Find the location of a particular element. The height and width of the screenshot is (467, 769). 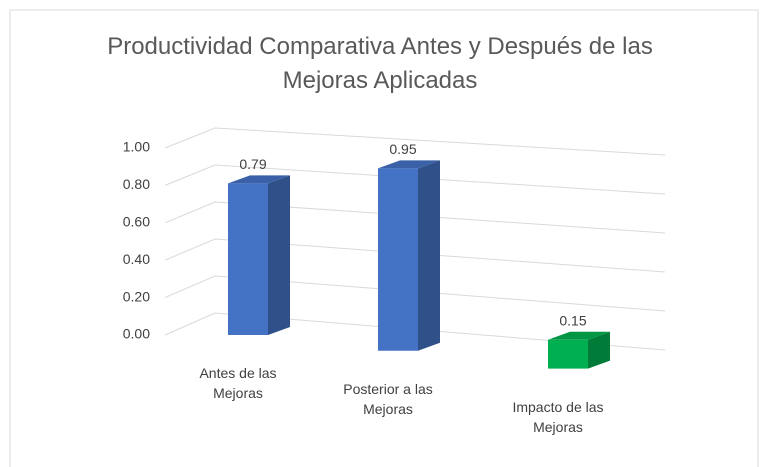

x-tick-label: Posterior a las Mejoras is located at coordinates (388, 398).